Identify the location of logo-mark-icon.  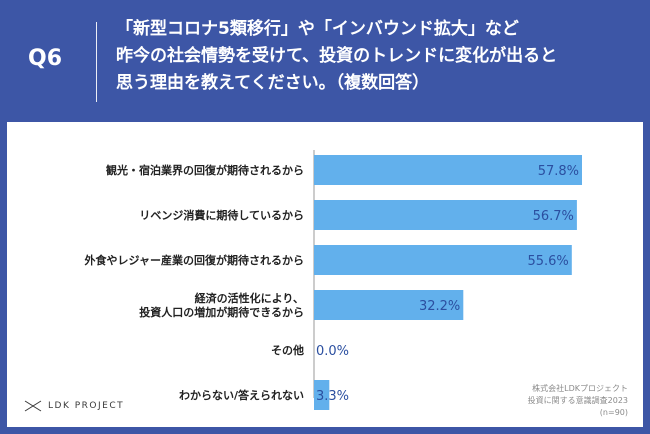
(33, 406).